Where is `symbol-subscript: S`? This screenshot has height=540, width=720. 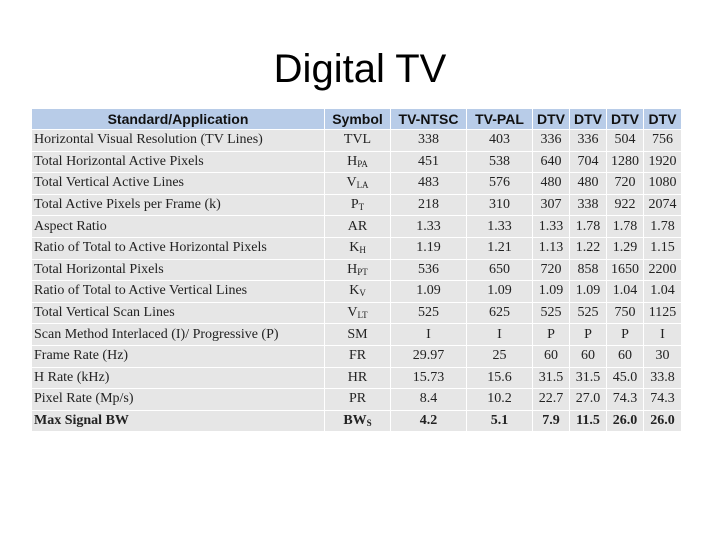 symbol-subscript: S is located at coordinates (369, 423).